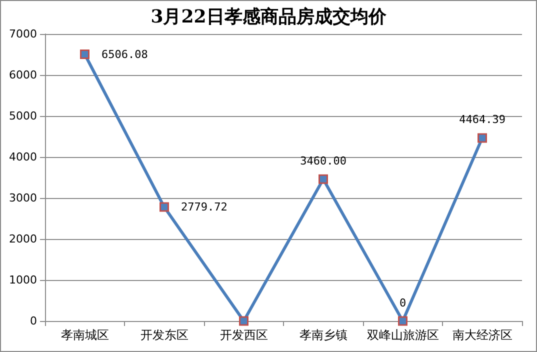 The width and height of the screenshot is (537, 352). Describe the element at coordinates (23, 34) in the screenshot. I see `y-tick-label: 7000` at that location.